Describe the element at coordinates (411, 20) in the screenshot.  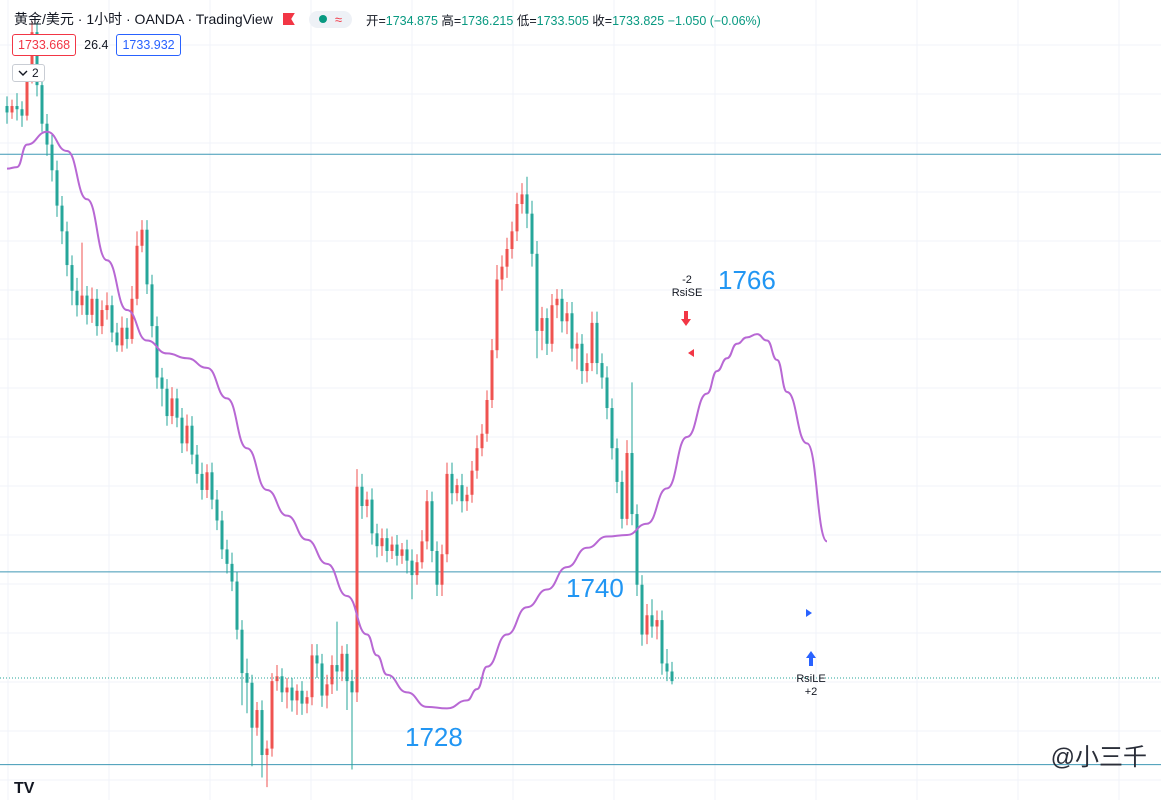
I see `open-value: 1734.875` at that location.